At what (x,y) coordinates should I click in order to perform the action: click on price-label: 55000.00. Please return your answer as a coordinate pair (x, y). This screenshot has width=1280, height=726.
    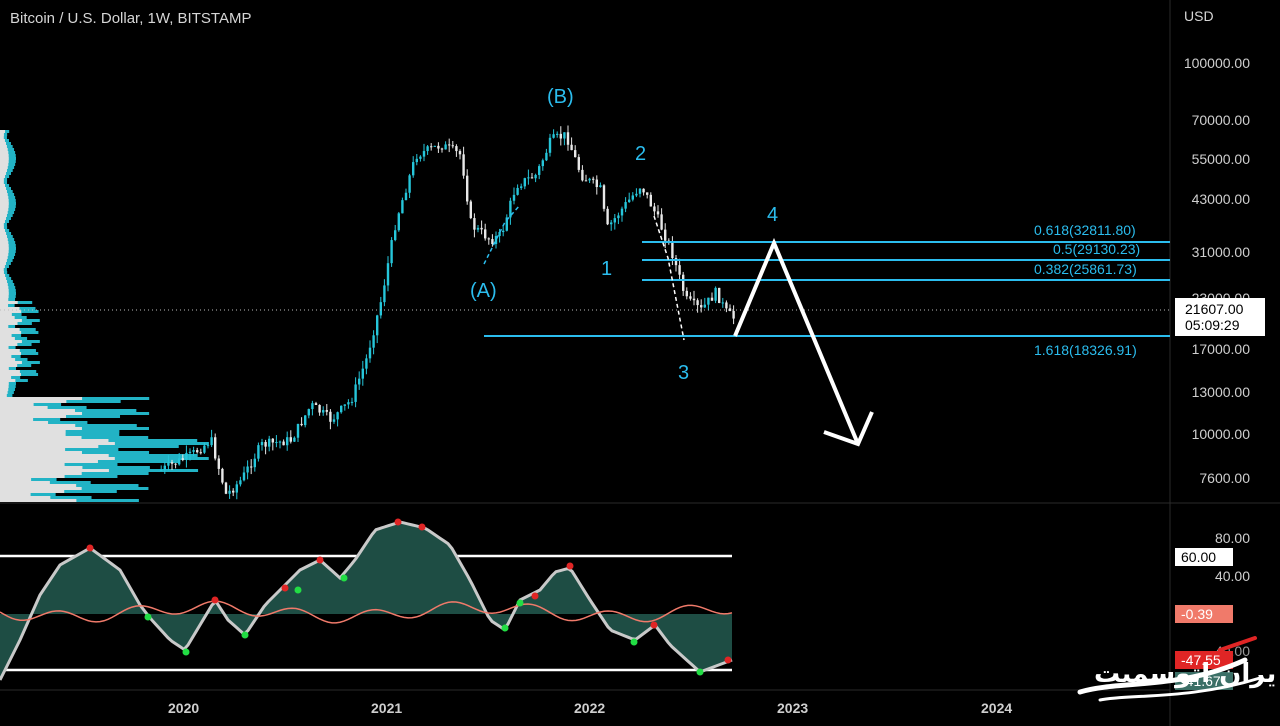
    Looking at the image, I should click on (1220, 159).